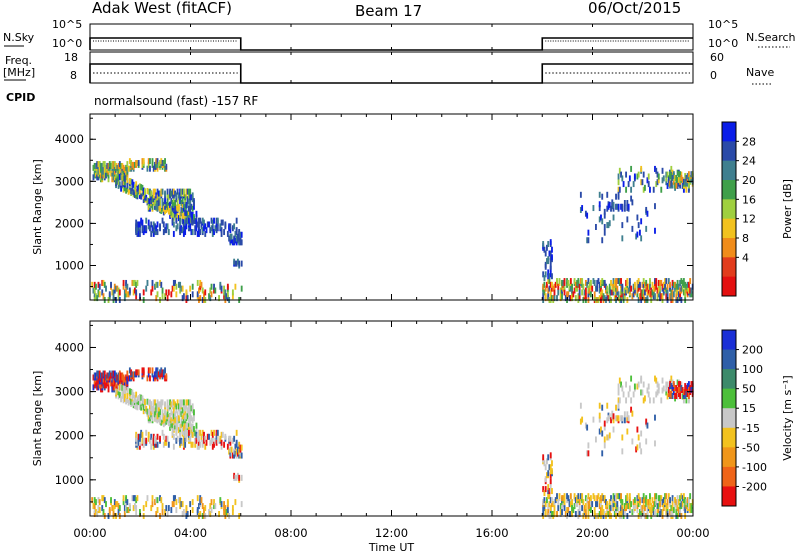 Image resolution: width=800 pixels, height=554 pixels. I want to click on ytick-label: 1000, so click(69, 265).